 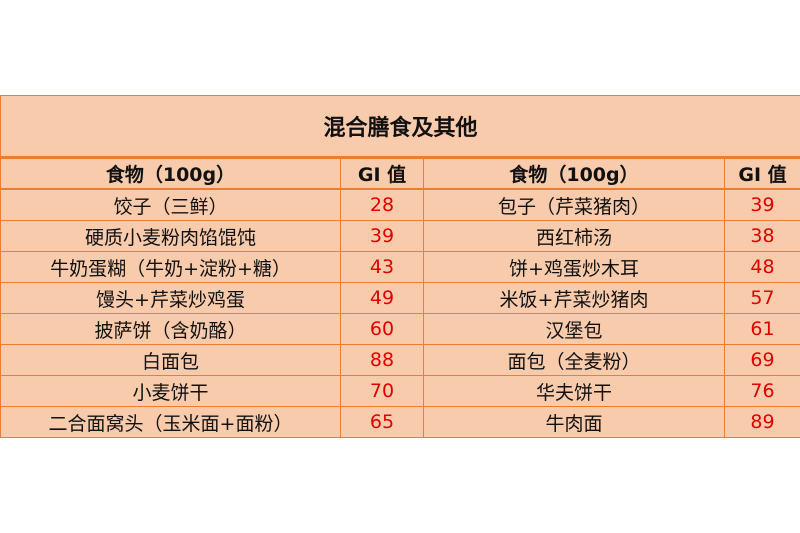 I want to click on table-row: 饺子（三鲜） 28 包子（芹菜猪肉） 39, so click(x=400, y=204).